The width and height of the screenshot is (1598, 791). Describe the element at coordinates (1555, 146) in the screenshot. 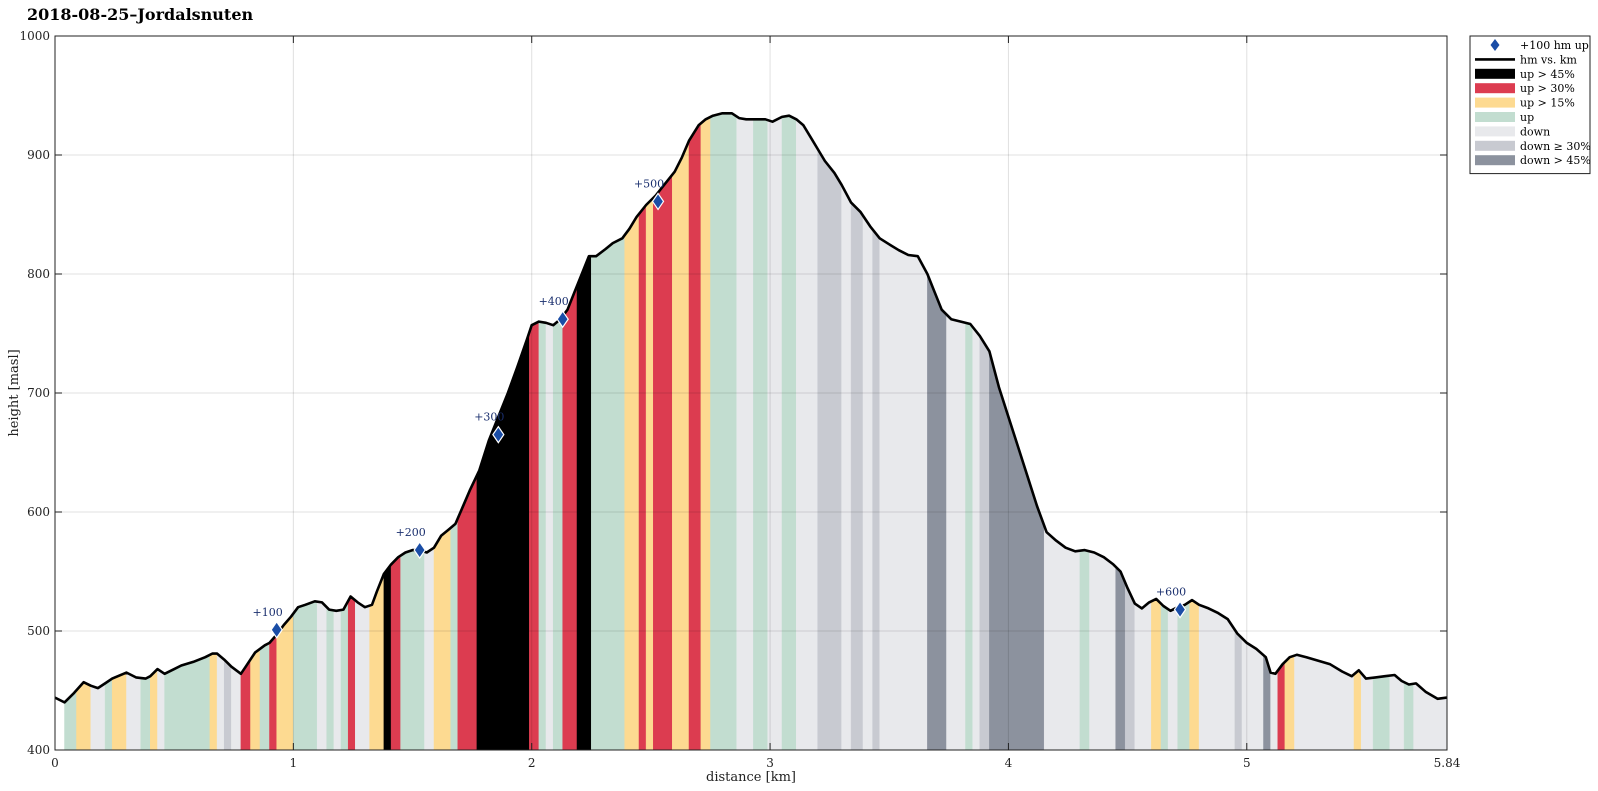

I see `legend-label-7: down ≥ 30%` at that location.